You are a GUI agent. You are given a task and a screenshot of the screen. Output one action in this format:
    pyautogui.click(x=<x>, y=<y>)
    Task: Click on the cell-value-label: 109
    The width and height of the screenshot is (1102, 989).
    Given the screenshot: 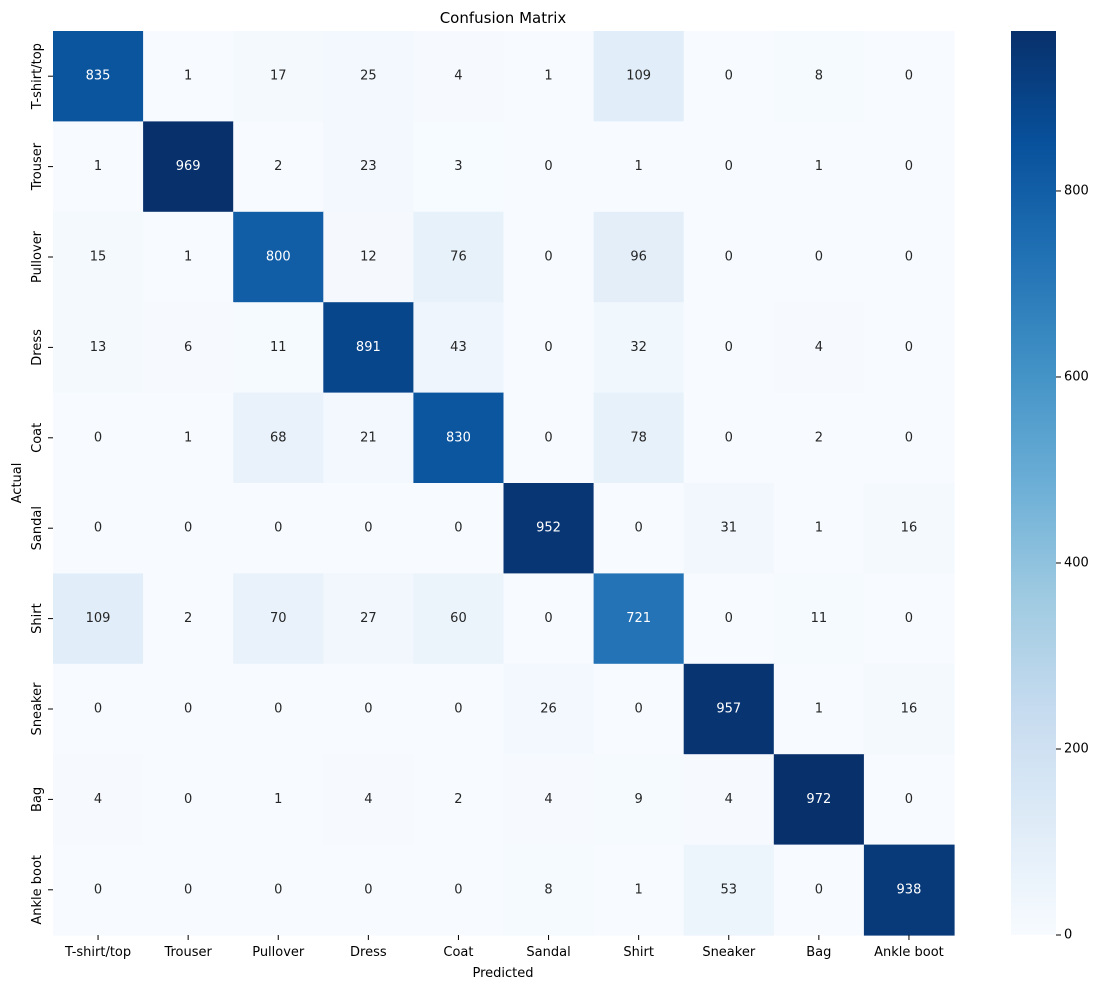 What is the action you would take?
    pyautogui.click(x=638, y=76)
    